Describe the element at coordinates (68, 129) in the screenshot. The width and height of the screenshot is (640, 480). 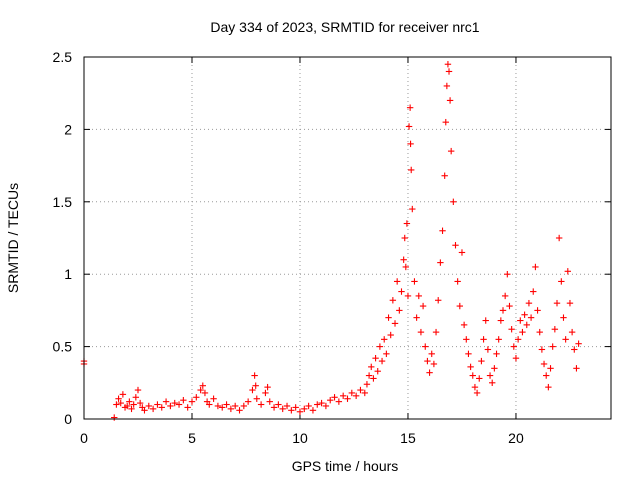
I see `y-tick-label-4: 2` at that location.